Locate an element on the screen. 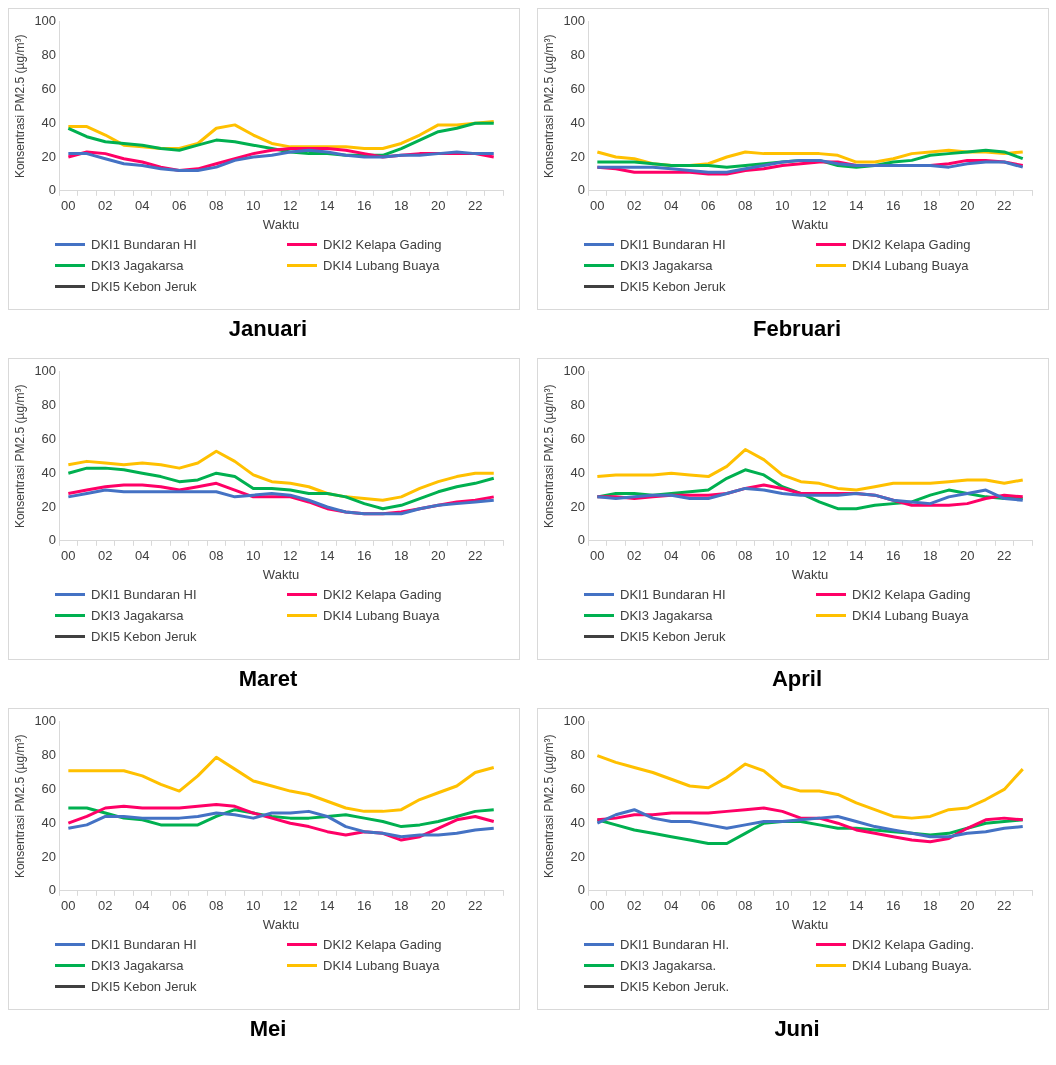 This screenshot has height=1065, width=1056. legend-label: DKI3 Jagakarsa. is located at coordinates (668, 965).